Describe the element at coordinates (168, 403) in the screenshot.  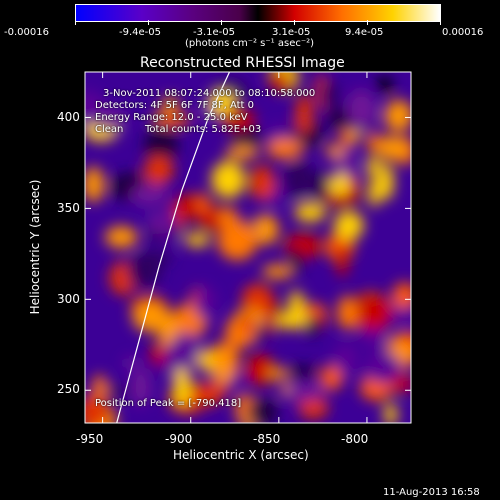
I see `annotation-peak: Position of Peak = [-790,418]` at that location.